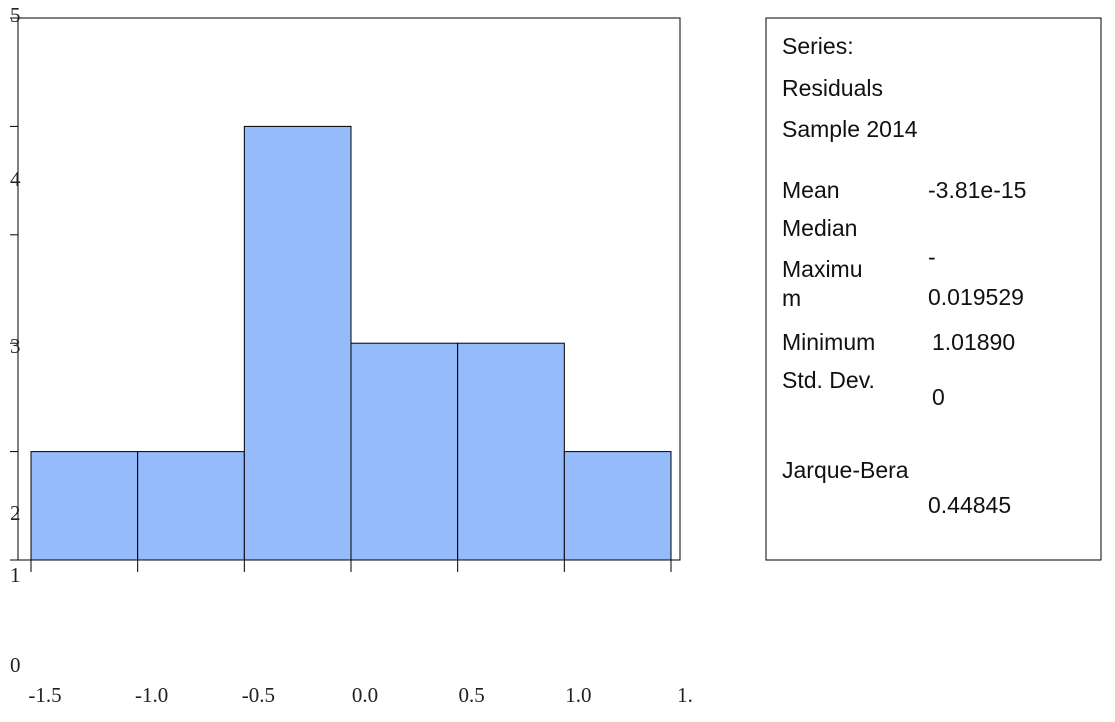  Describe the element at coordinates (15, 665) in the screenshot. I see `y-tick-label: 0` at that location.